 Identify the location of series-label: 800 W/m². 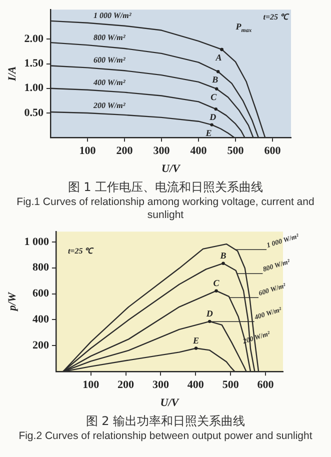
(109, 37).